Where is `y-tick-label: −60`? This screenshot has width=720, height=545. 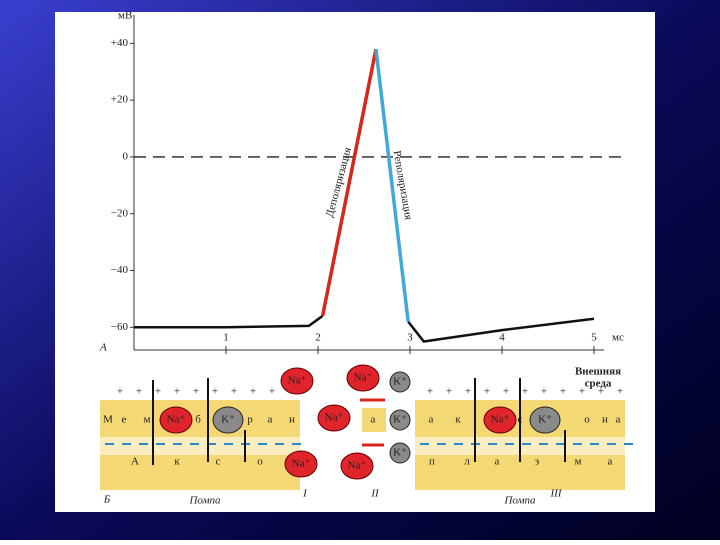 y-tick-label: −60 is located at coordinates (120, 327).